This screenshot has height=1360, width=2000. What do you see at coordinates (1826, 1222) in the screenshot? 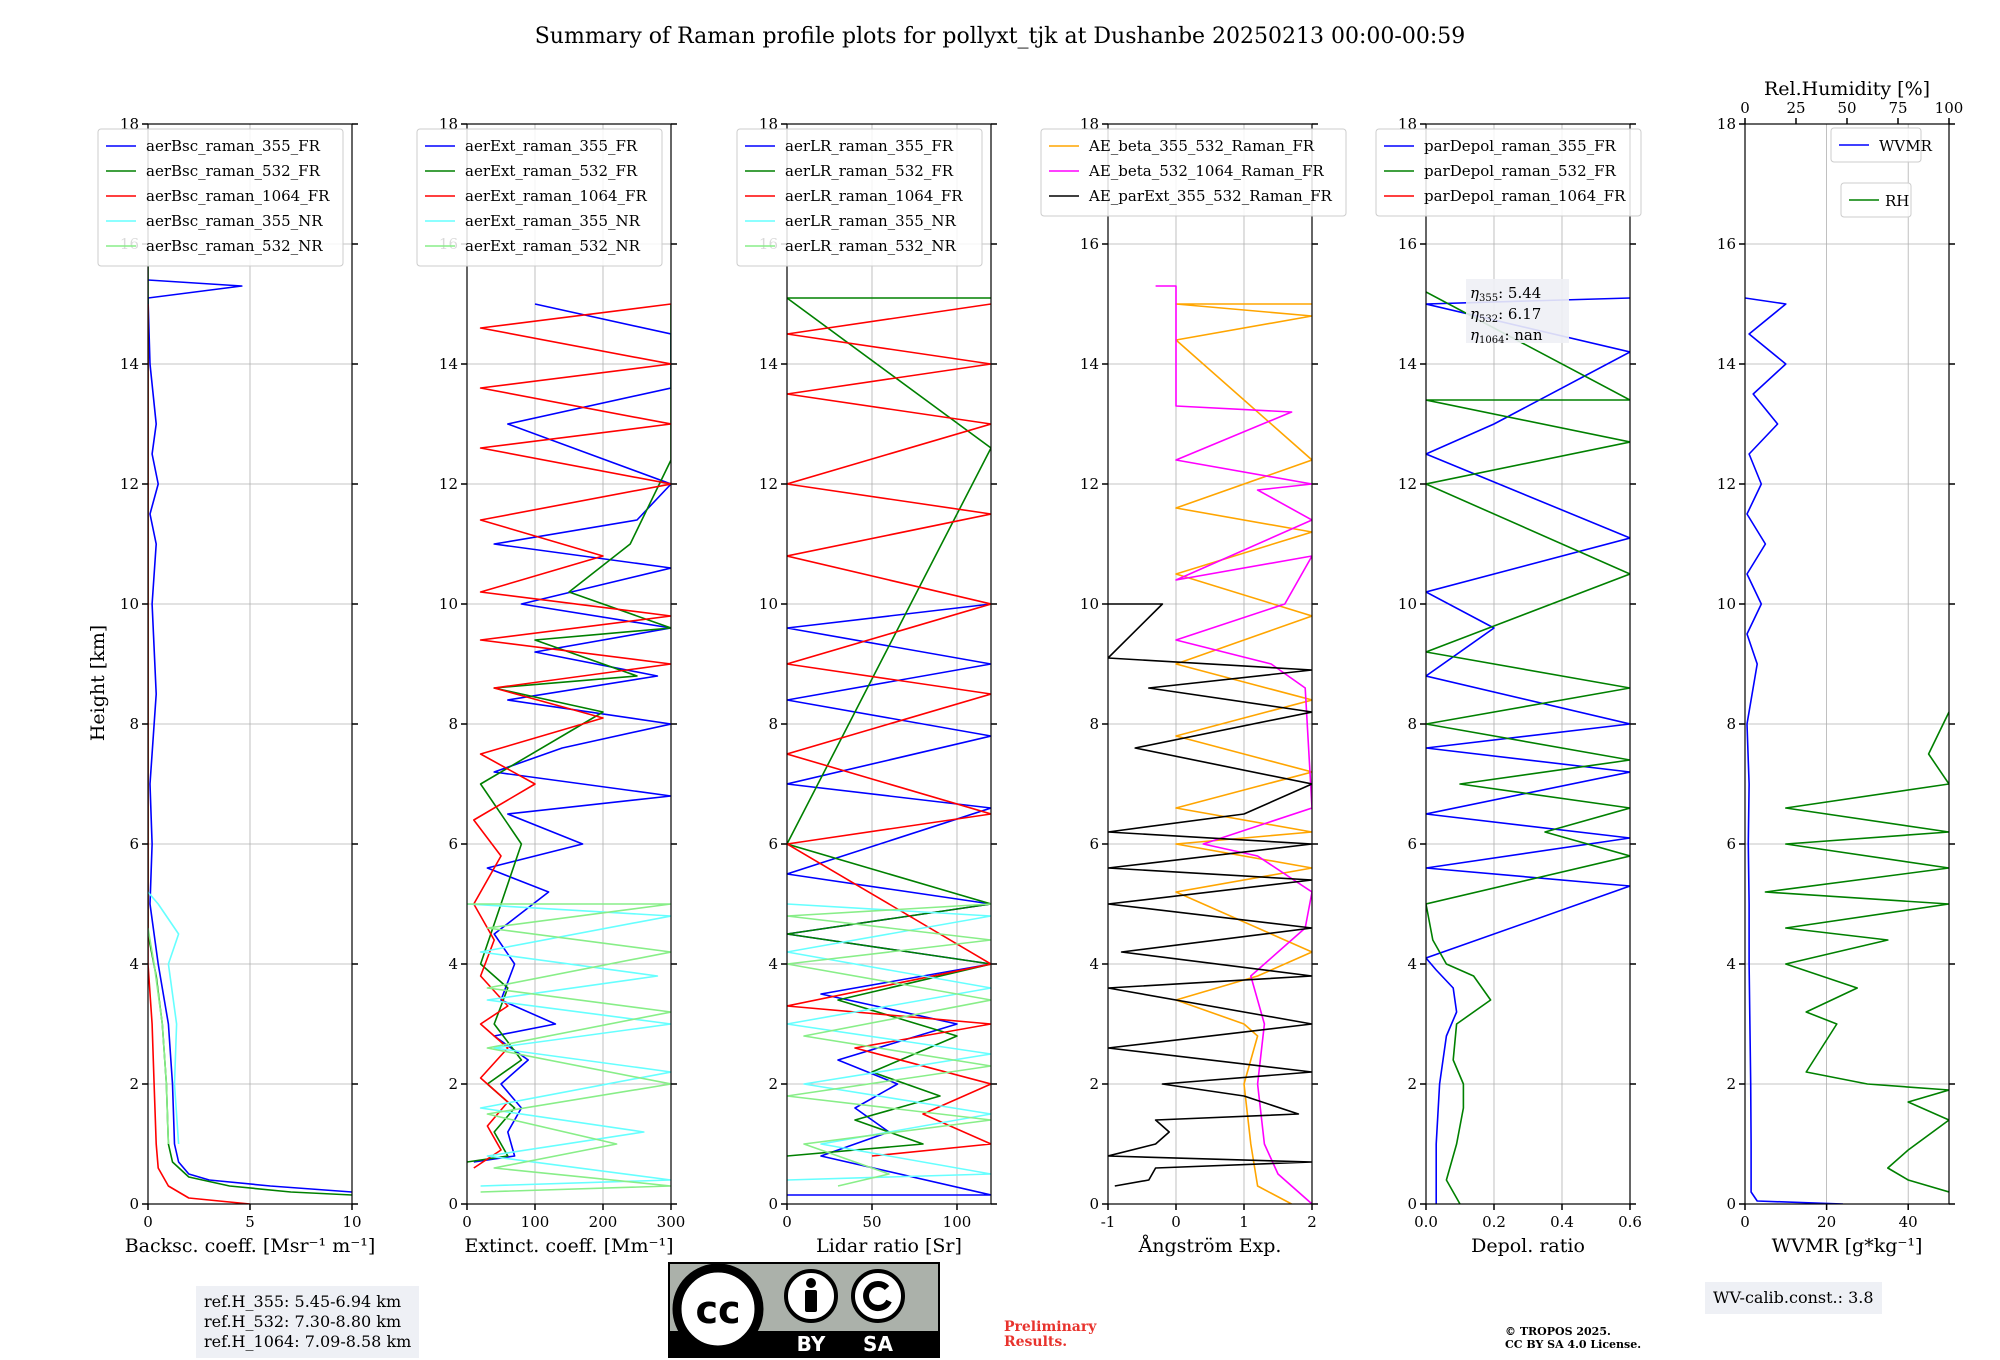
I see `x-tick-label: 20` at bounding box center [1826, 1222].